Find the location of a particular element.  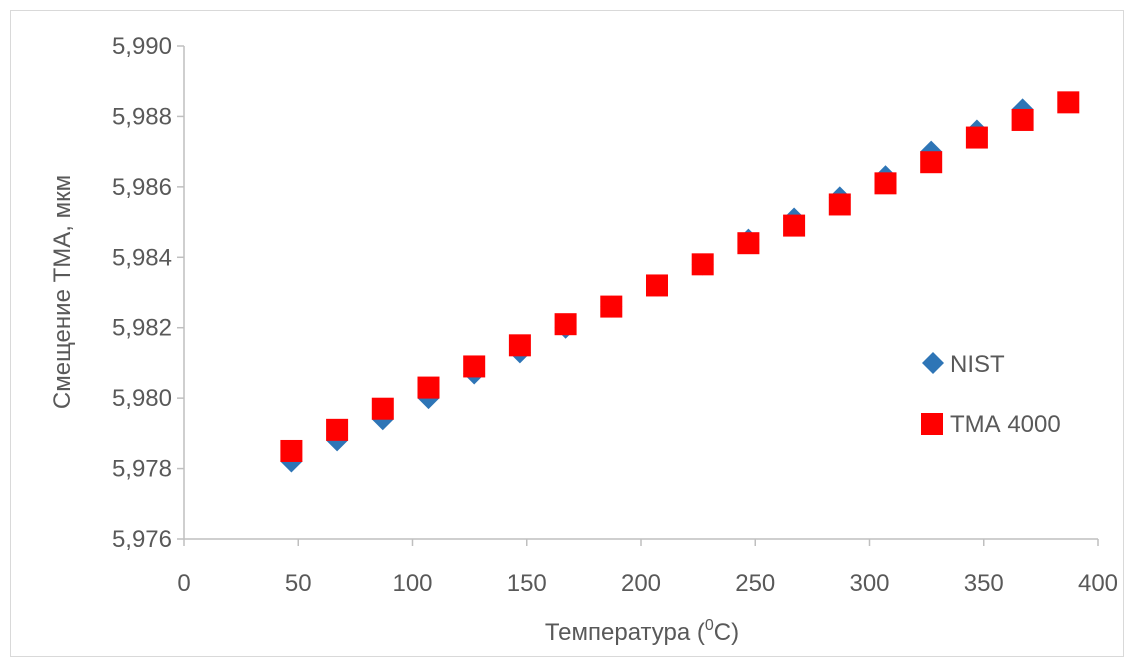

legend-label-nist: NIST is located at coordinates (977, 364).